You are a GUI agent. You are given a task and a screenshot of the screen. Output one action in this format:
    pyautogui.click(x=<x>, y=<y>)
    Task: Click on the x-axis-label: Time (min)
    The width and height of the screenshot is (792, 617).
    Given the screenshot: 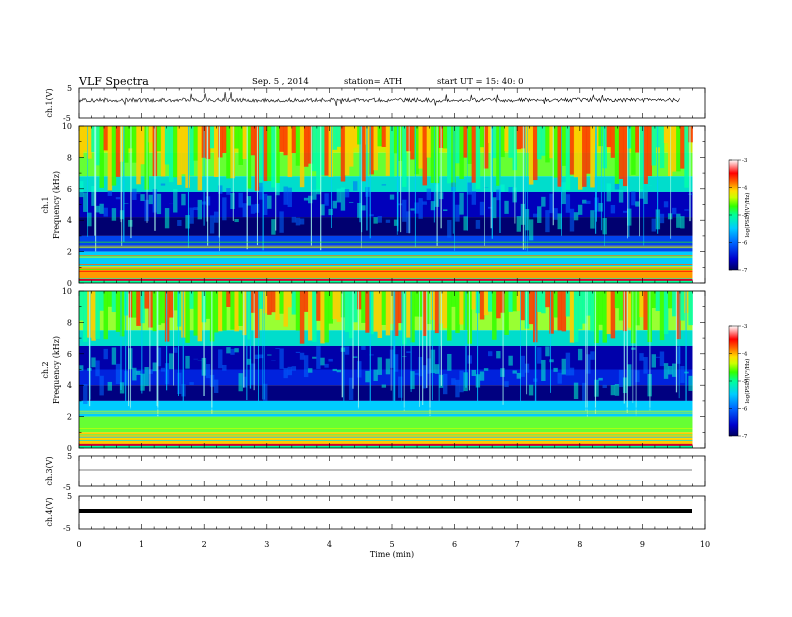 What is the action you would take?
    pyautogui.click(x=392, y=554)
    